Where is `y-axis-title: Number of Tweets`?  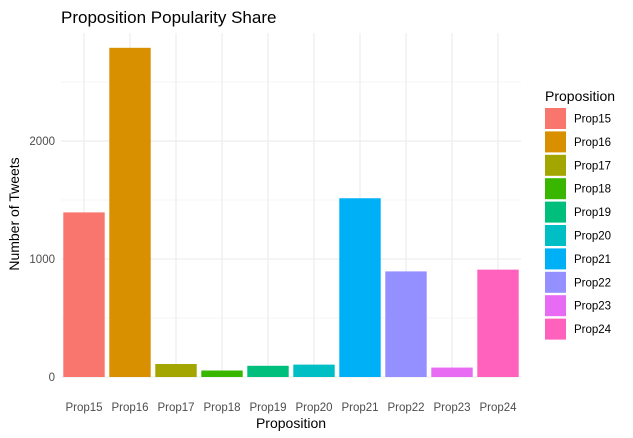
y-axis-title: Number of Tweets is located at coordinates (14, 213).